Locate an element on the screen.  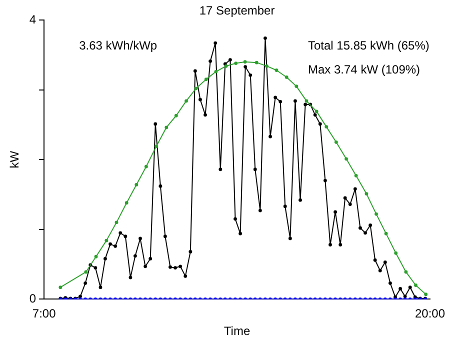
annotation: 3.63 kWh/kWp is located at coordinates (118, 45).